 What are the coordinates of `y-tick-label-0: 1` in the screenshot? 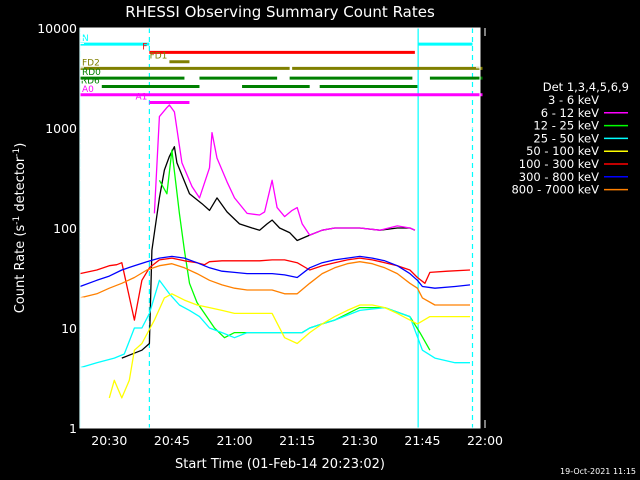 It's located at (73, 428).